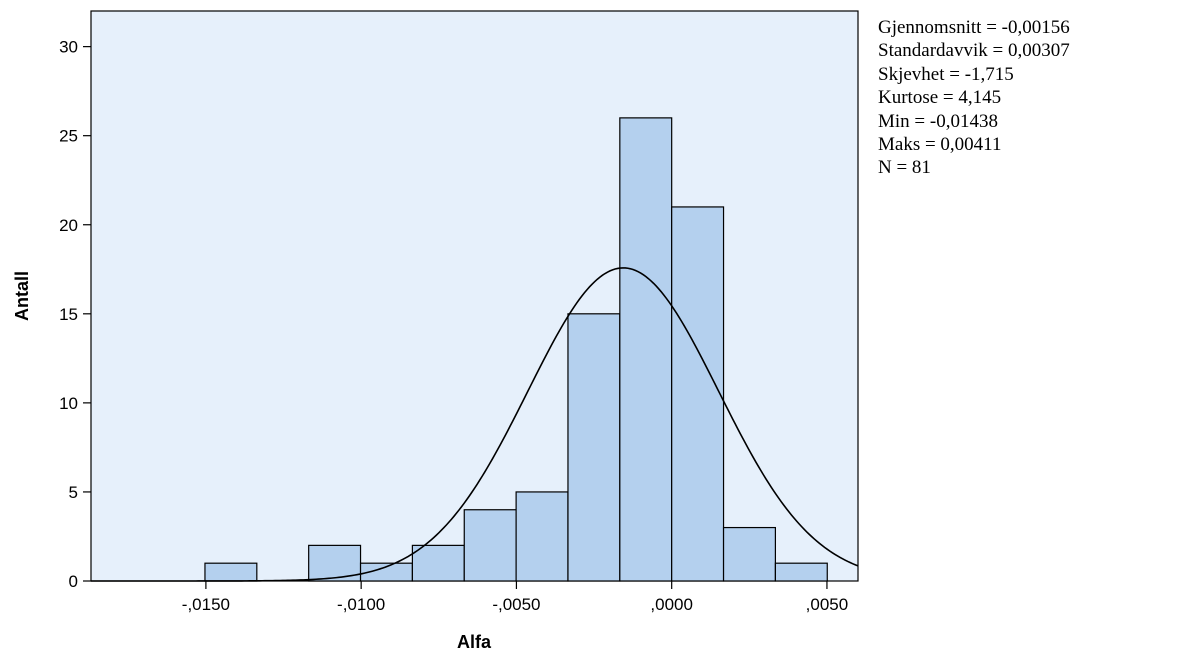 This screenshot has height=654, width=1186. I want to click on y-tick-label-2: 10, so click(68, 403).